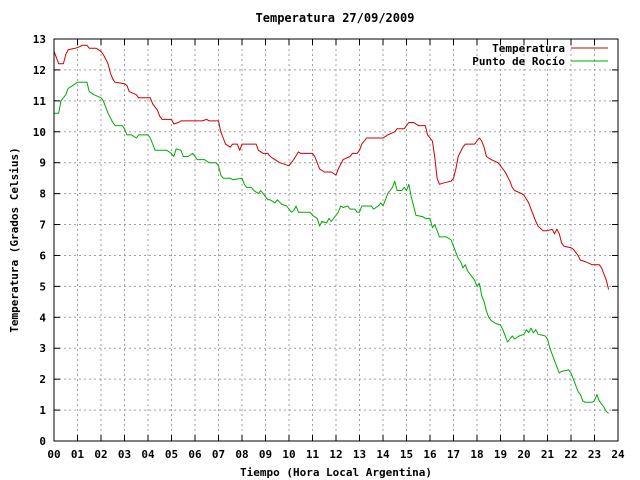 The width and height of the screenshot is (640, 480). What do you see at coordinates (78, 454) in the screenshot?
I see `x-tick-label: 01` at bounding box center [78, 454].